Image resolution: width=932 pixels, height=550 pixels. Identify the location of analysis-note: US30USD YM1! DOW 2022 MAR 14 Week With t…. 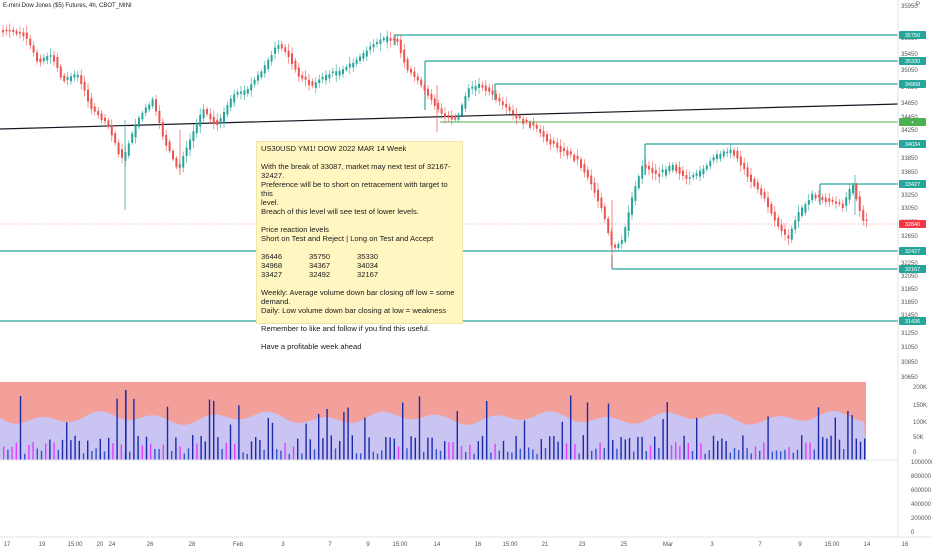
(359, 246).